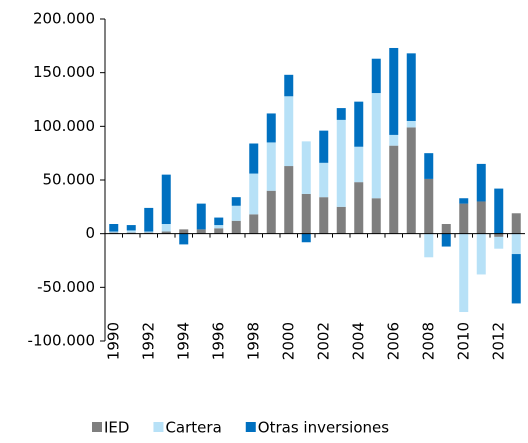 The width and height of the screenshot is (528, 443). Describe the element at coordinates (463, 341) in the screenshot. I see `x-tick-label: 2010` at that location.